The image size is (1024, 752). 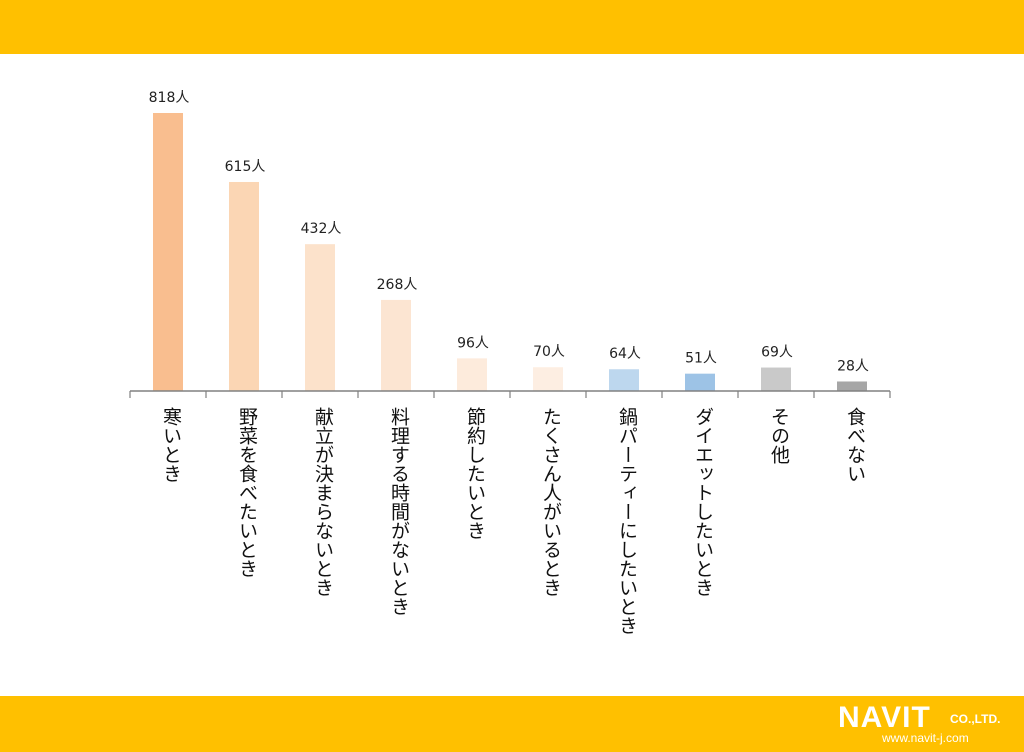 I want to click on category-label: 食べない, so click(x=855, y=445).